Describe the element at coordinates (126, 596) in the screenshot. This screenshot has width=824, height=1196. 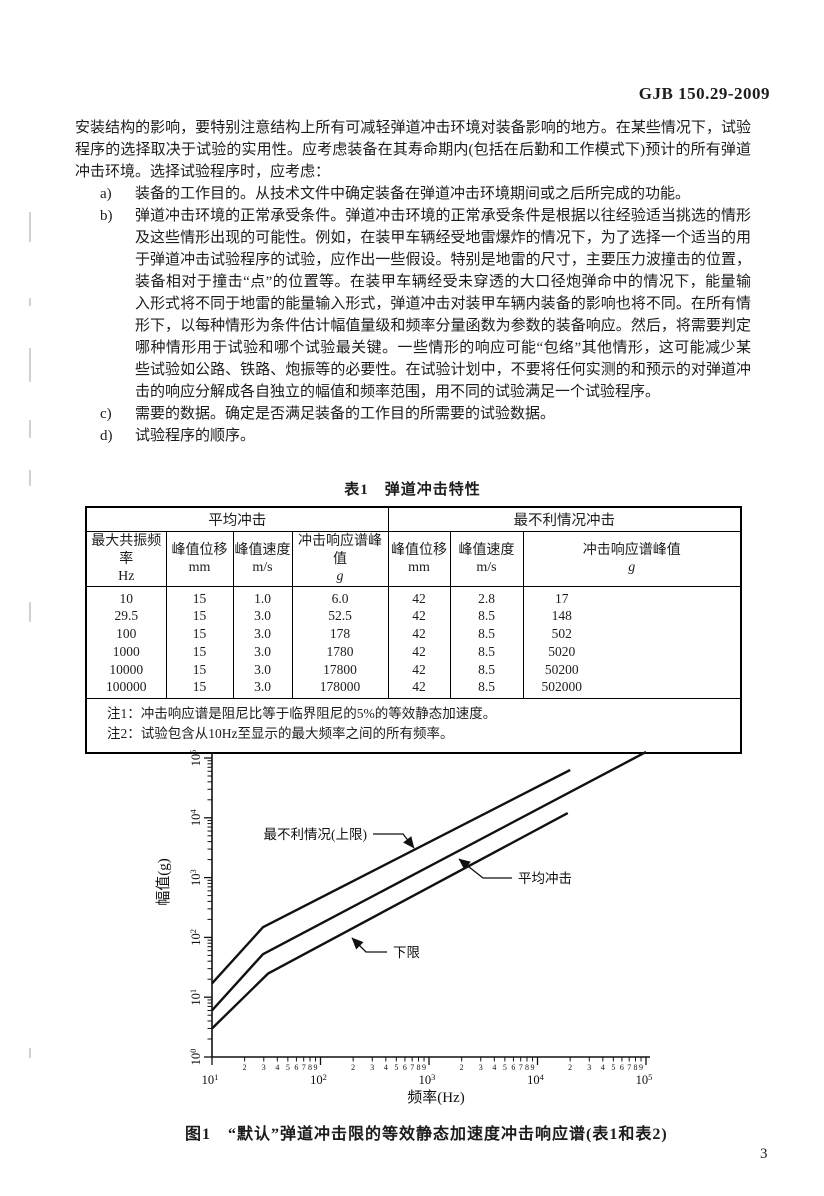
I see `table-cell: 10` at that location.